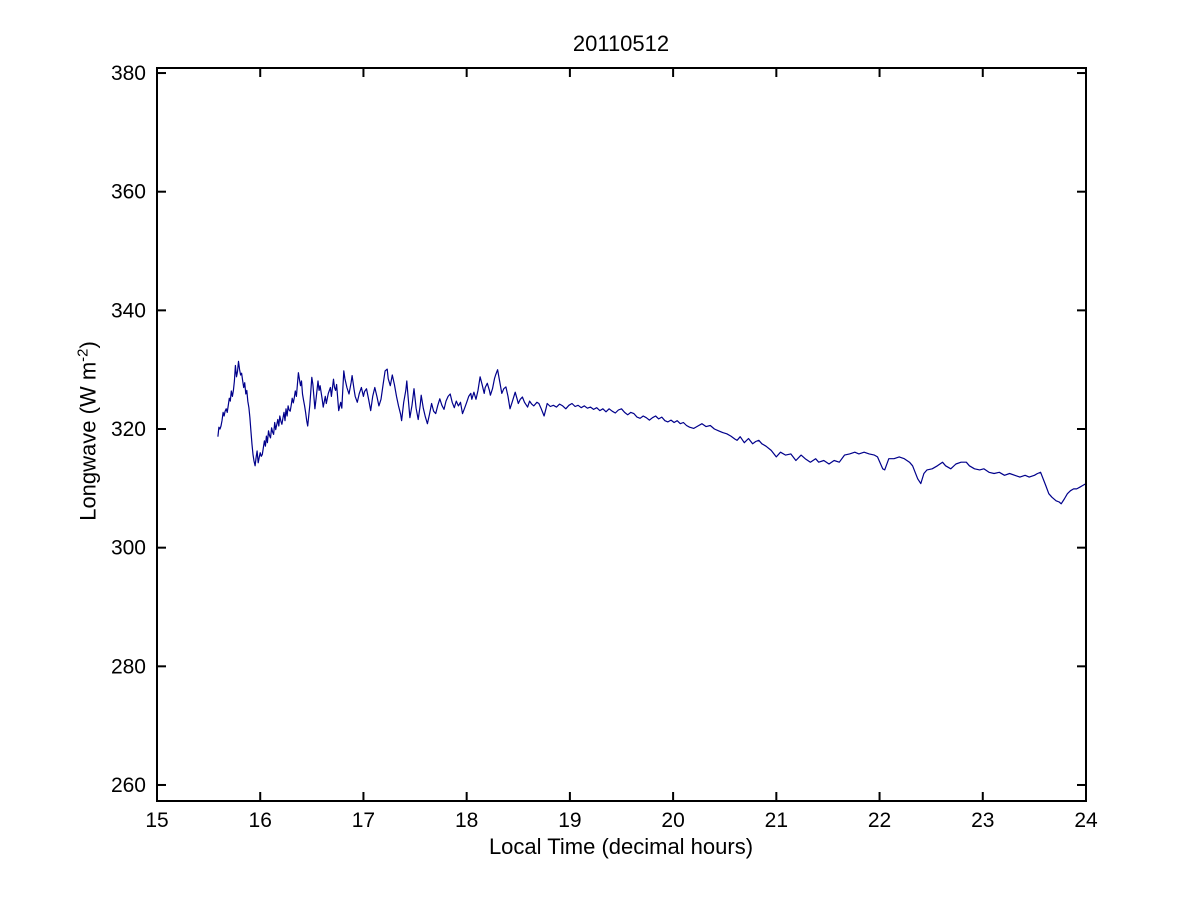  I want to click on x-tick-label: 22, so click(879, 820).